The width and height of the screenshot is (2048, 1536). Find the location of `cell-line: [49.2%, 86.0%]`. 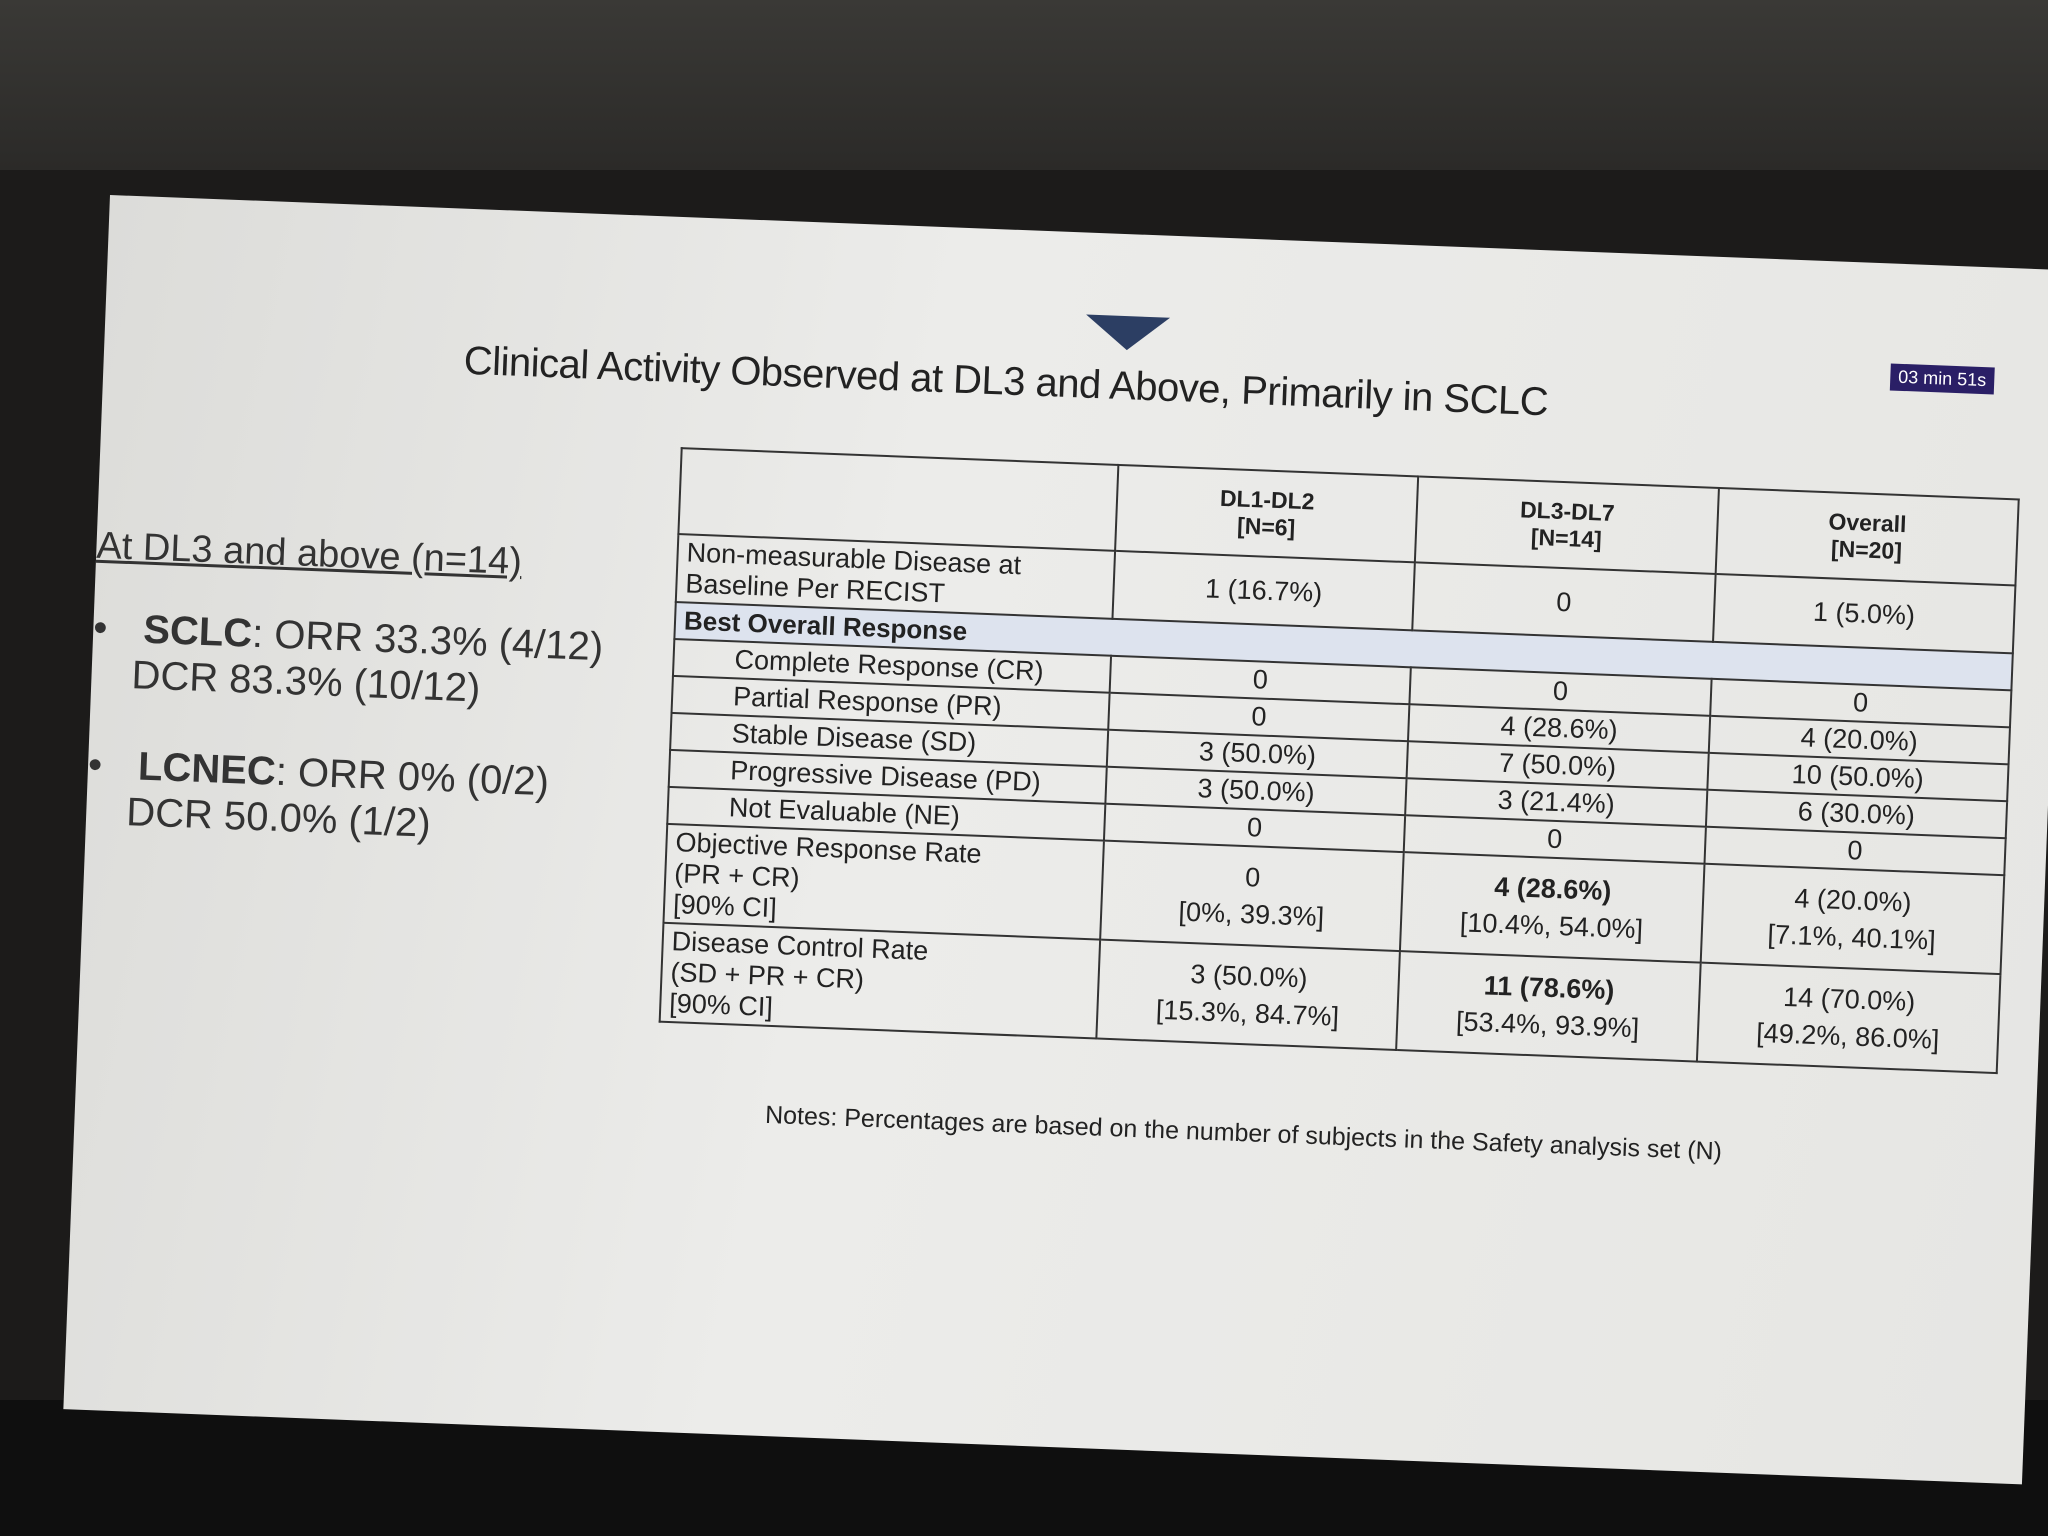

cell-line: [49.2%, 86.0%] is located at coordinates (1847, 1036).